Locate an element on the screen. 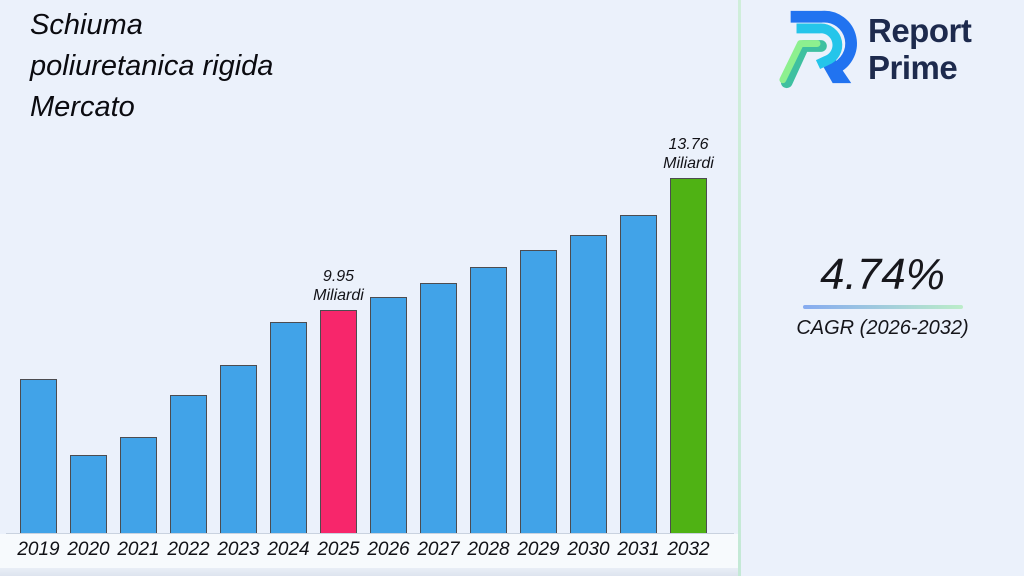 This screenshot has height=576, width=1024. bar-annotation-2032-line-2: Miliardi is located at coordinates (688, 163).